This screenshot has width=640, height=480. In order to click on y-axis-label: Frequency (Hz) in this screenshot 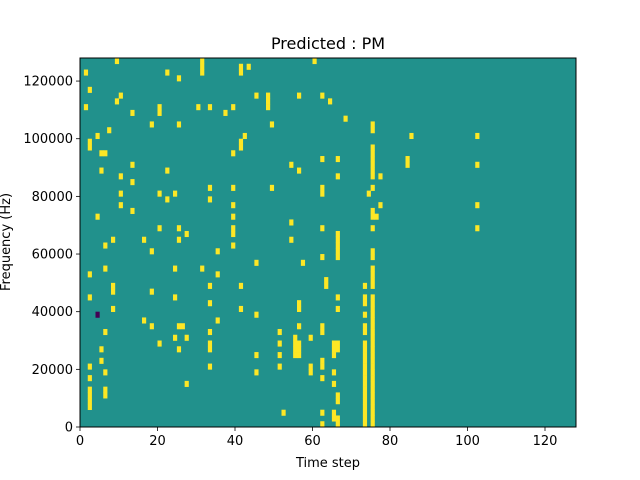, I will do `click(7, 242)`.